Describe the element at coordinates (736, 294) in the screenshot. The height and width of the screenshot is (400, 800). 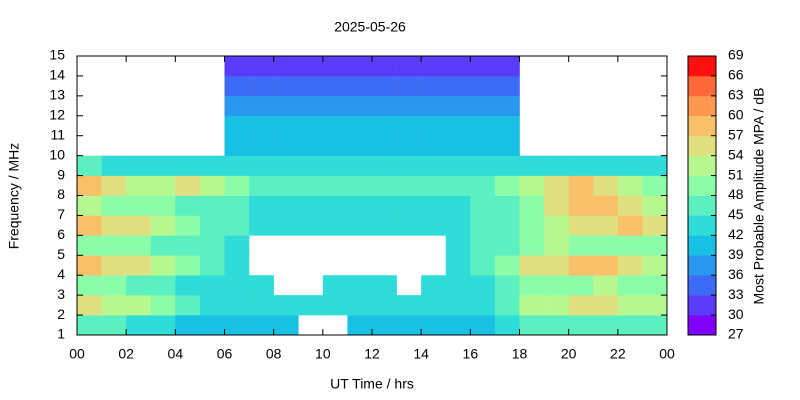
I see `colorbar-tick-label: 33` at that location.